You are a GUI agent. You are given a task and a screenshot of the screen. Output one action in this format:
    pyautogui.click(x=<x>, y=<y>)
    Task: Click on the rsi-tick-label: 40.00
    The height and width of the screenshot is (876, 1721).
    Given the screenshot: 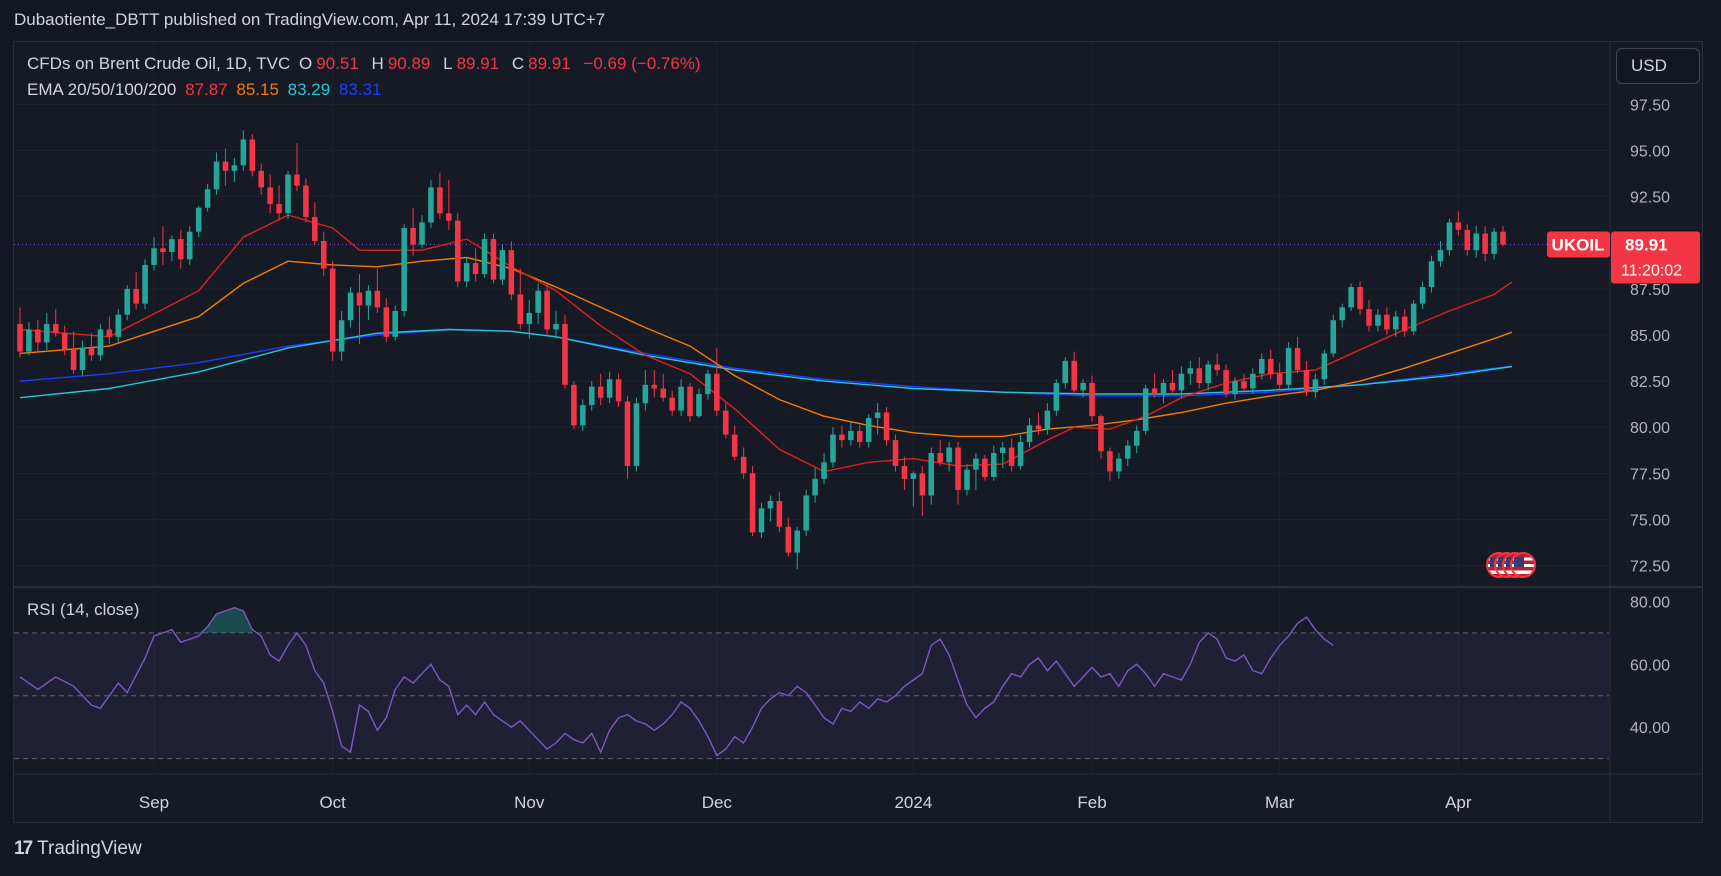 What is the action you would take?
    pyautogui.click(x=1650, y=728)
    